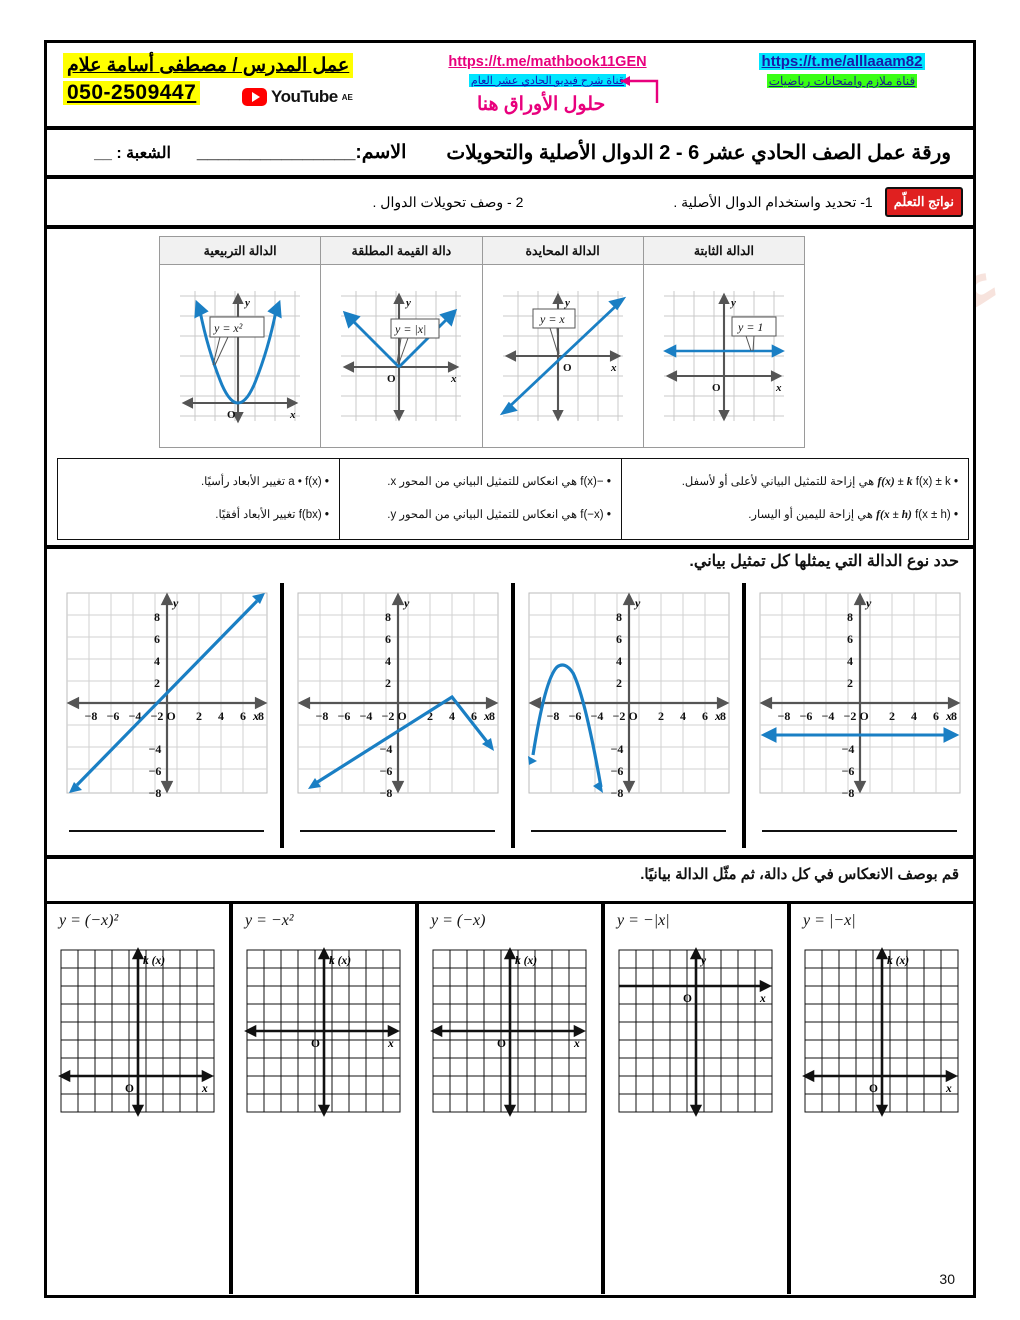 The width and height of the screenshot is (1020, 1320). I want to click on outcome-item-1: 1- تحديد واستخدام الدوال الأصلية ., so click(773, 201).